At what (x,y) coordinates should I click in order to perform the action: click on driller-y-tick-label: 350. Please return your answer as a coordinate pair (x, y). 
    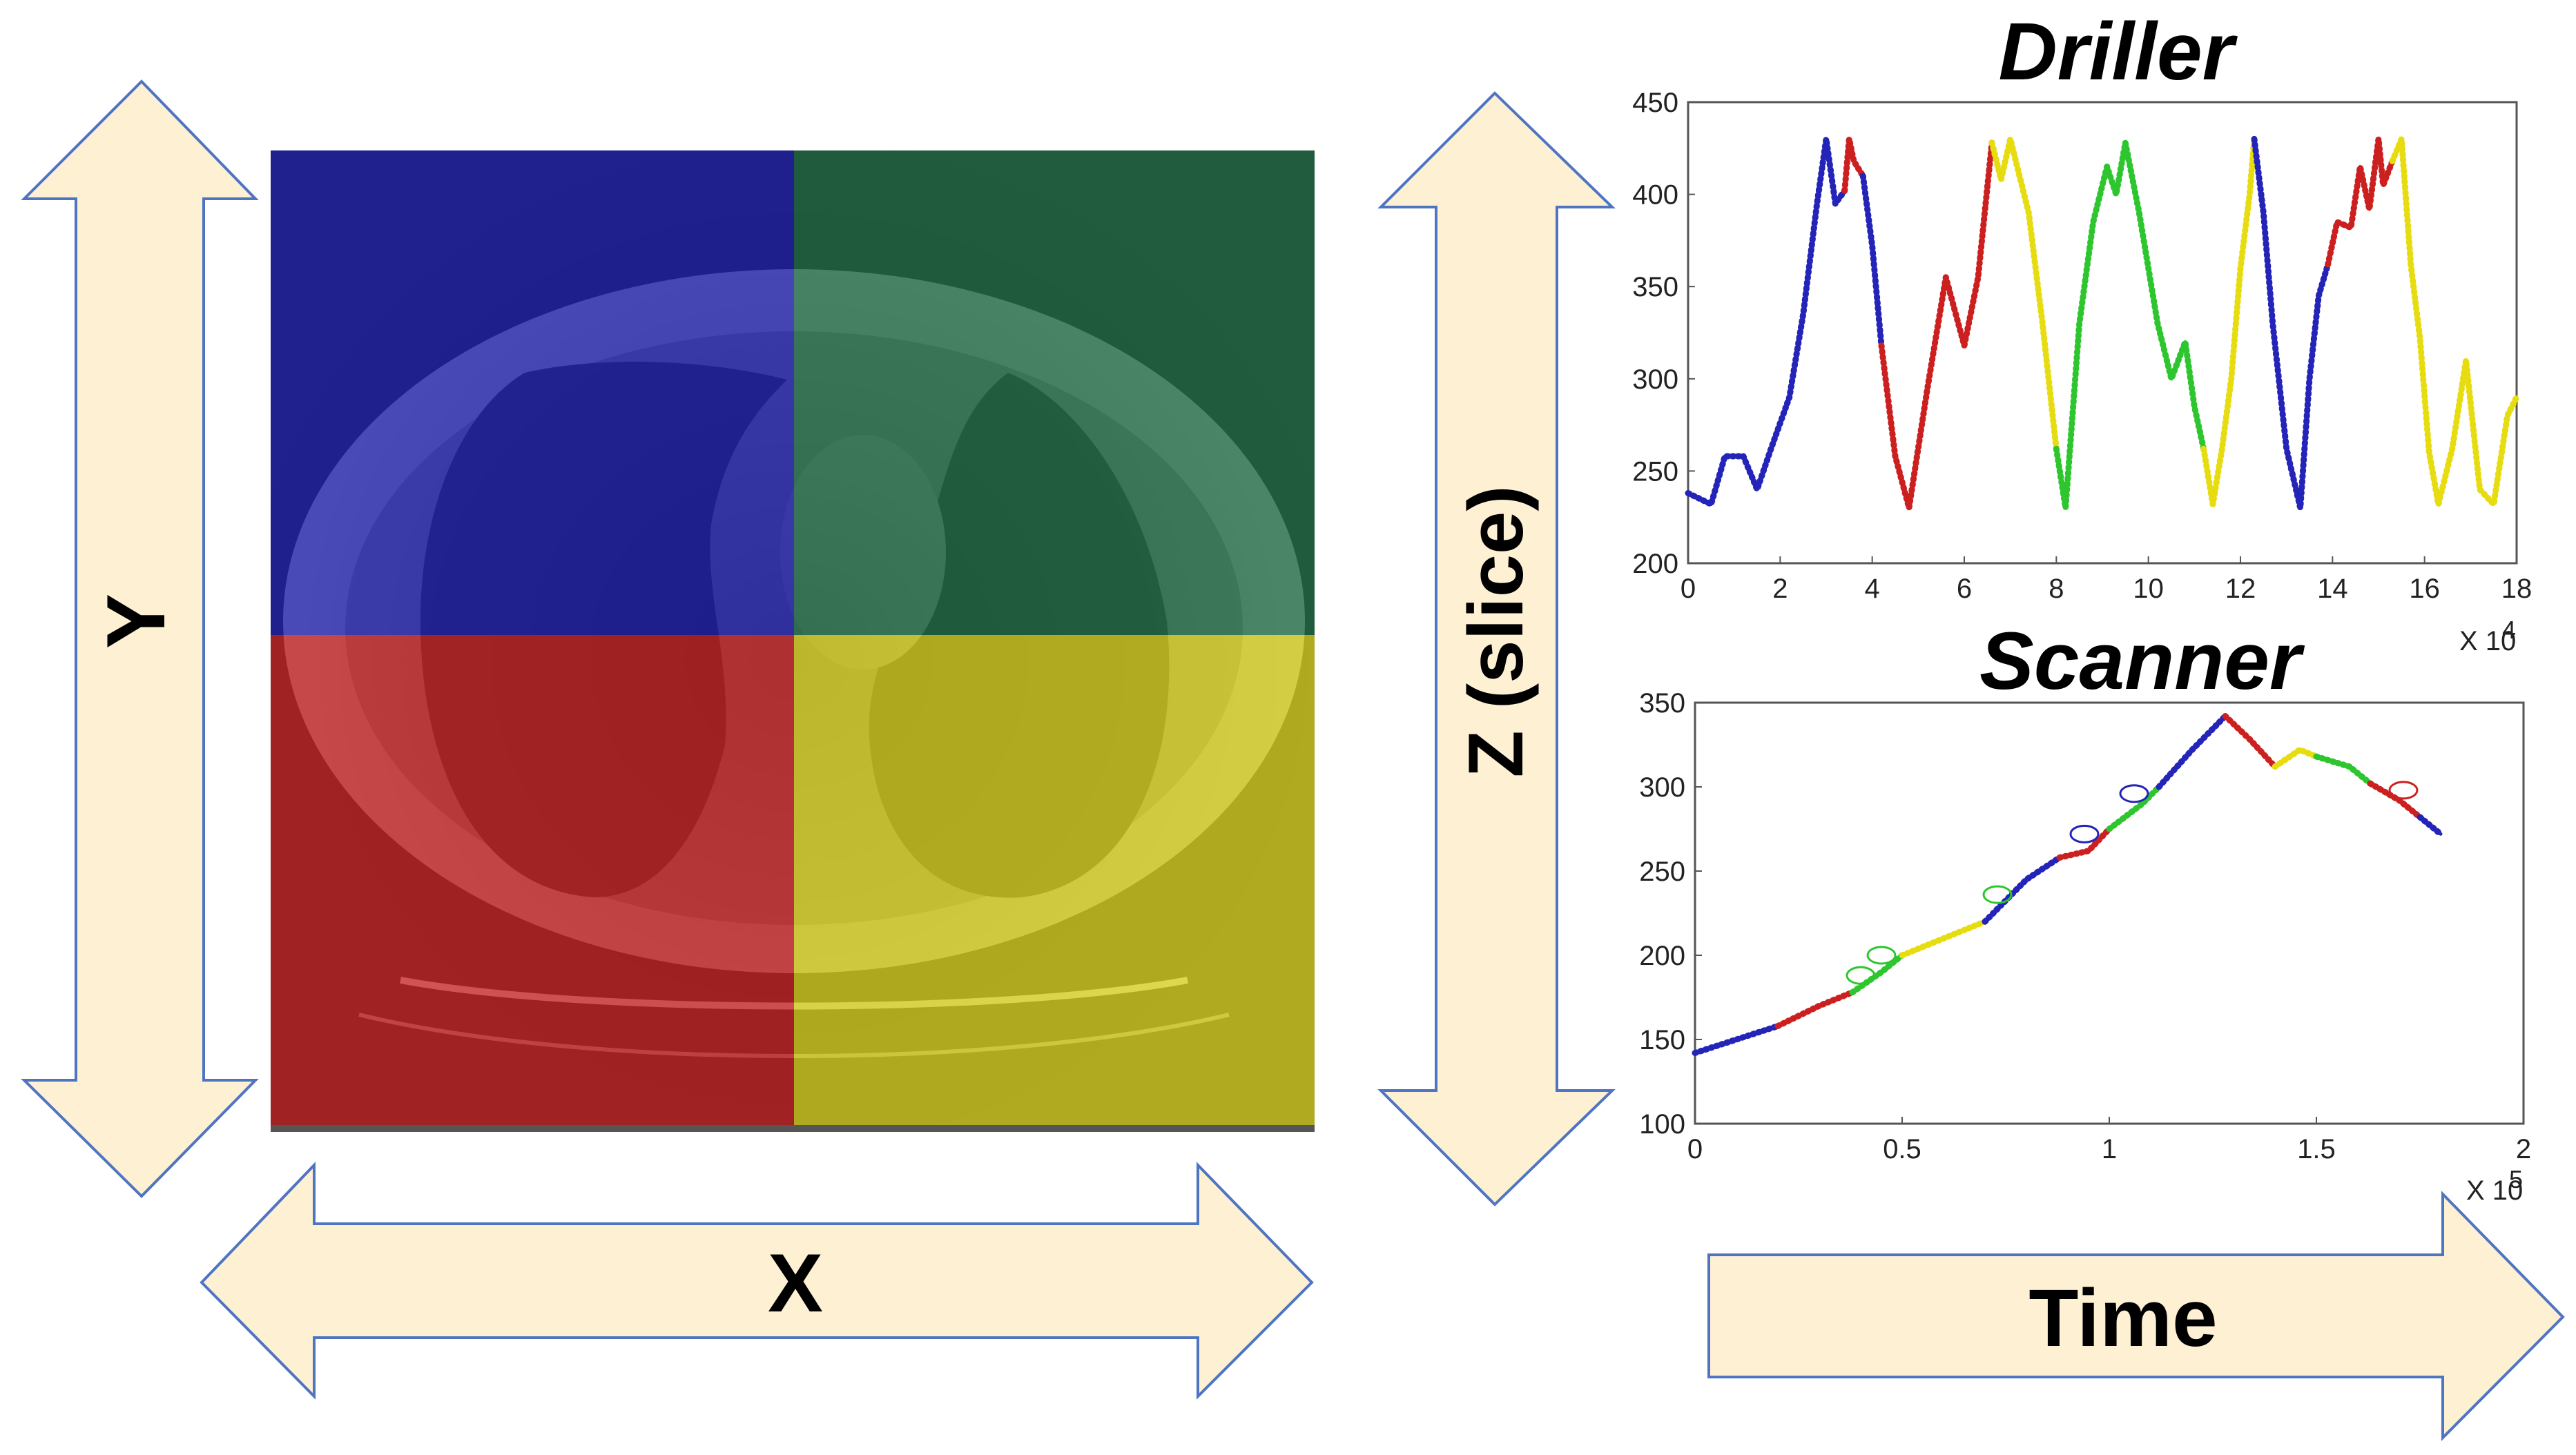
    Looking at the image, I should click on (1655, 287).